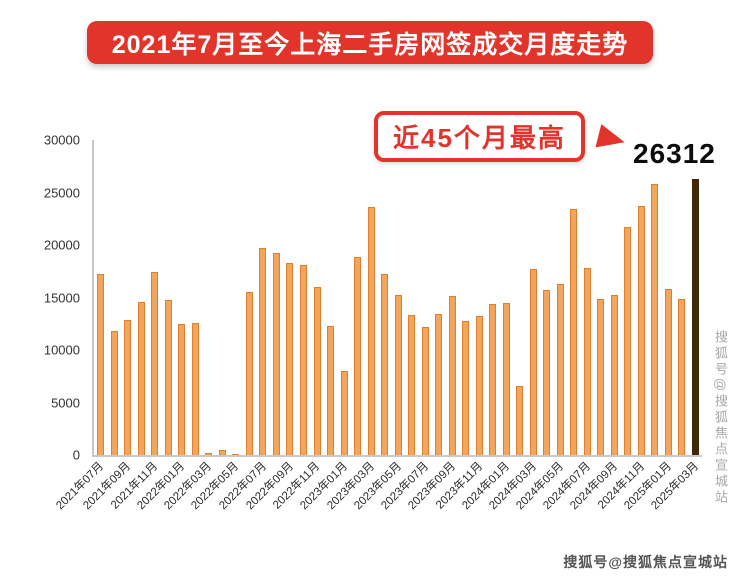 The width and height of the screenshot is (740, 577). I want to click on x-tick-label: 2024年07月, so click(567, 486).